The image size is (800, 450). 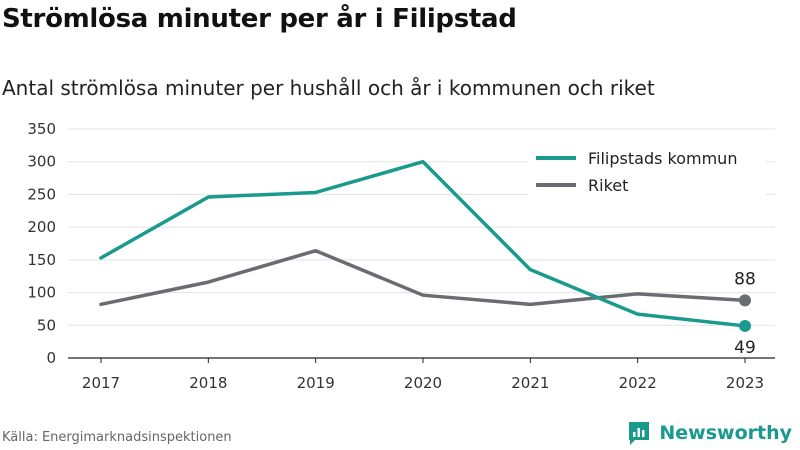 What do you see at coordinates (745, 383) in the screenshot?
I see `x-tick-label: 2023` at bounding box center [745, 383].